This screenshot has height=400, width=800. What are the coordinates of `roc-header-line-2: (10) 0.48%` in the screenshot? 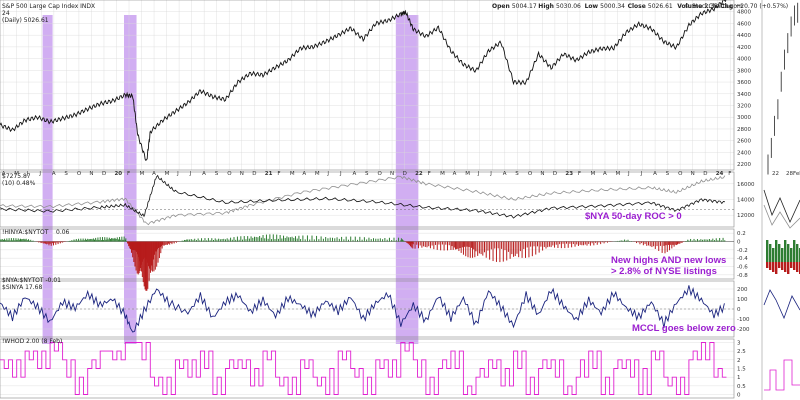 It's located at (19, 183).